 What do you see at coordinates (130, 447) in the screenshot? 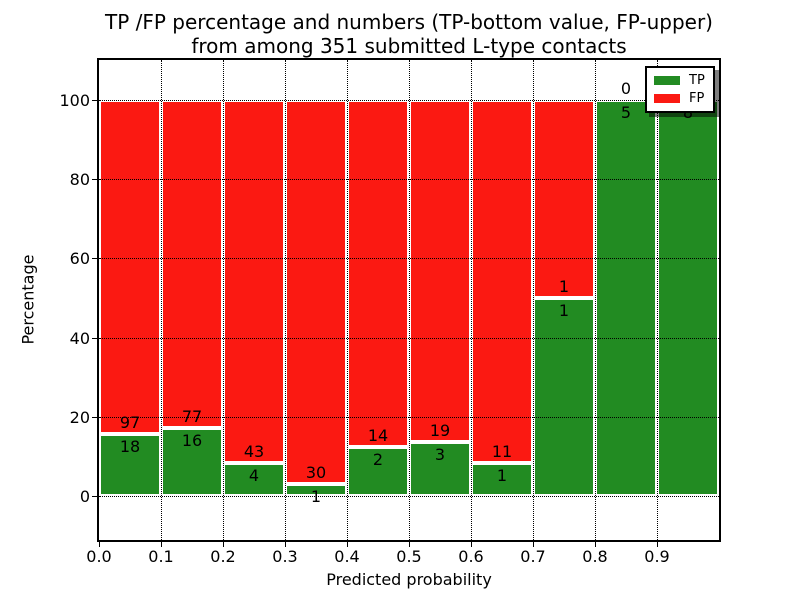
I see `tp-count-label: 18` at bounding box center [130, 447].